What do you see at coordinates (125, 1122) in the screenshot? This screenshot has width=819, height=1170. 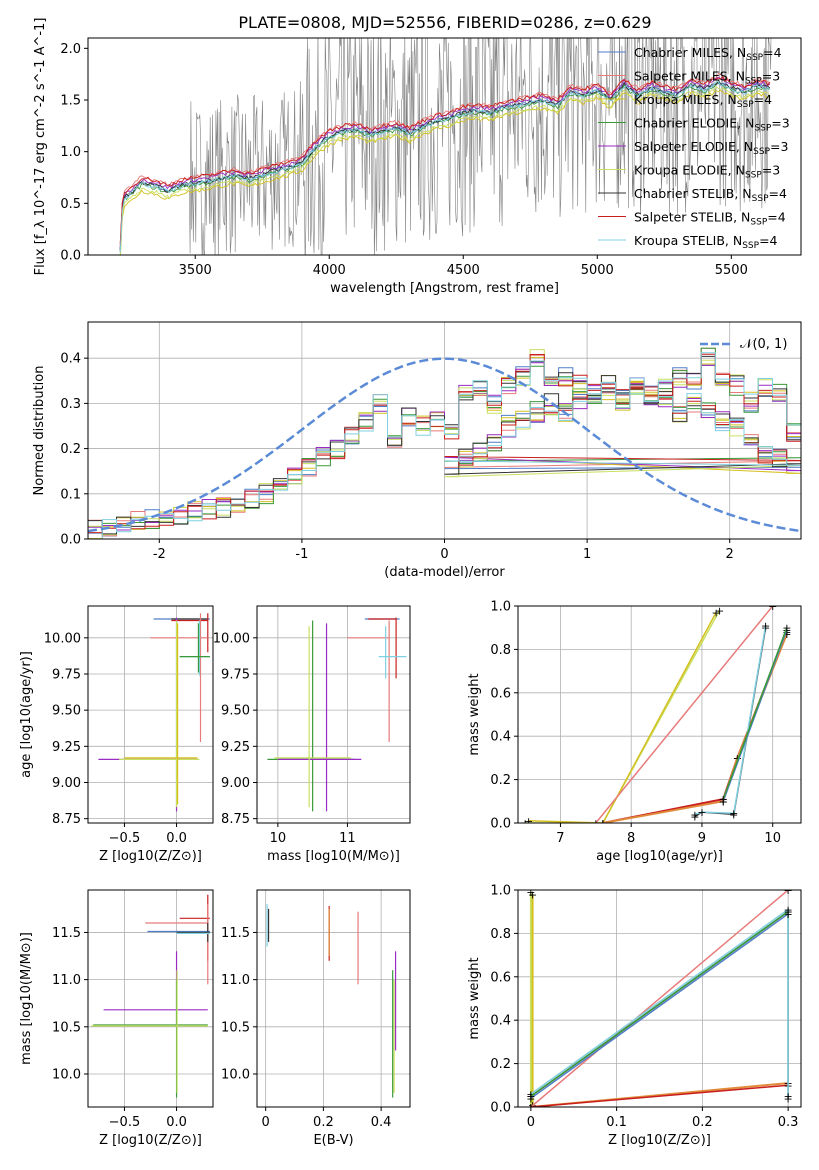 I see `x-tick-label: −0.5` at bounding box center [125, 1122].